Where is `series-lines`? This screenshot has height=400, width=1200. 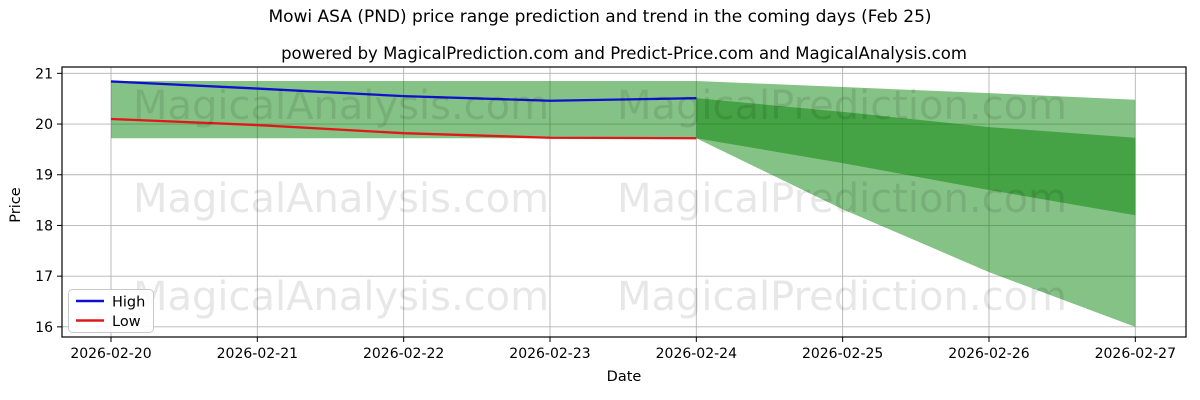 series-lines is located at coordinates (403, 110).